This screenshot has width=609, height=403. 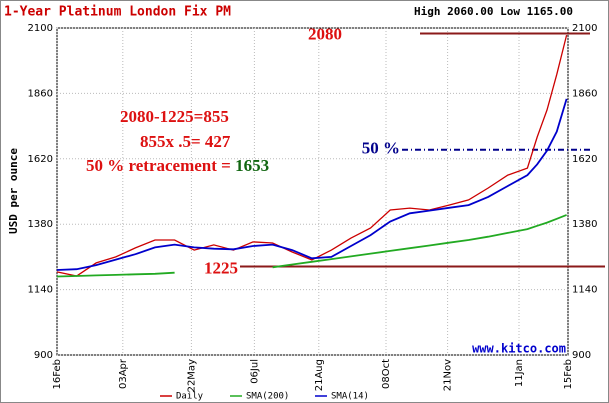 I want to click on legend-label: SMA(200), so click(x=267, y=397).